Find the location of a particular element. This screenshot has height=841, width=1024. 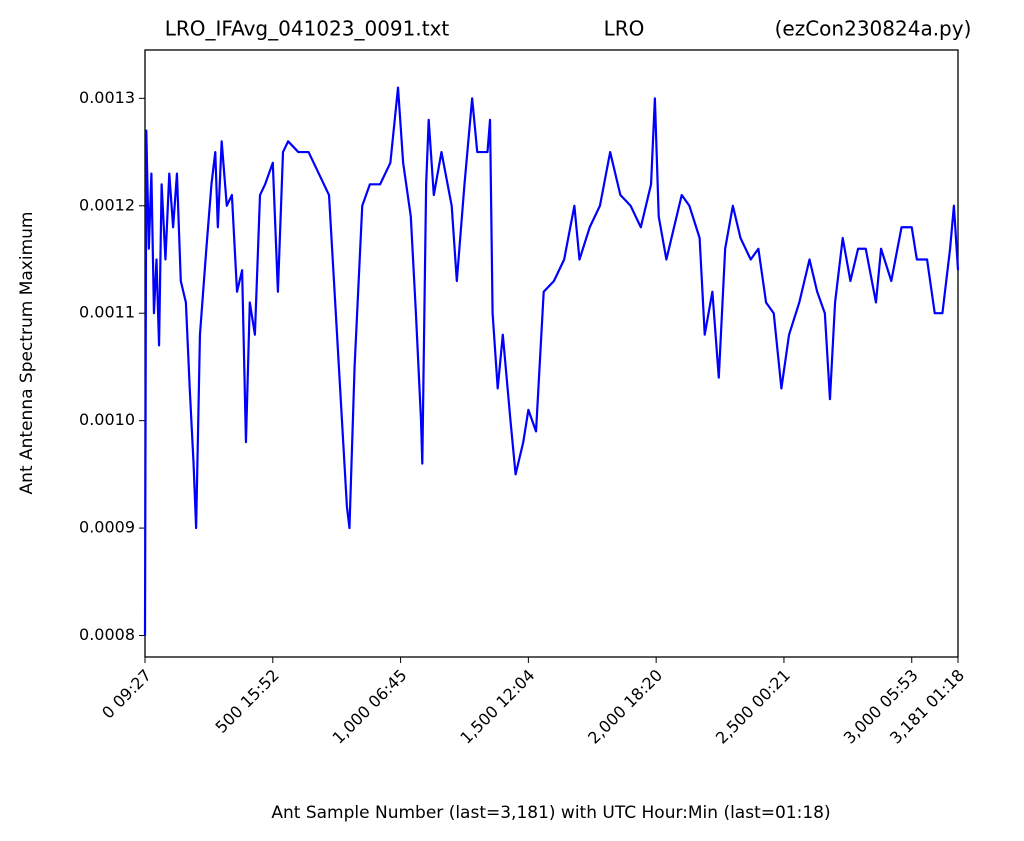

y-axis-label: Ant Antenna Spectrum Maximum is located at coordinates (27, 353).